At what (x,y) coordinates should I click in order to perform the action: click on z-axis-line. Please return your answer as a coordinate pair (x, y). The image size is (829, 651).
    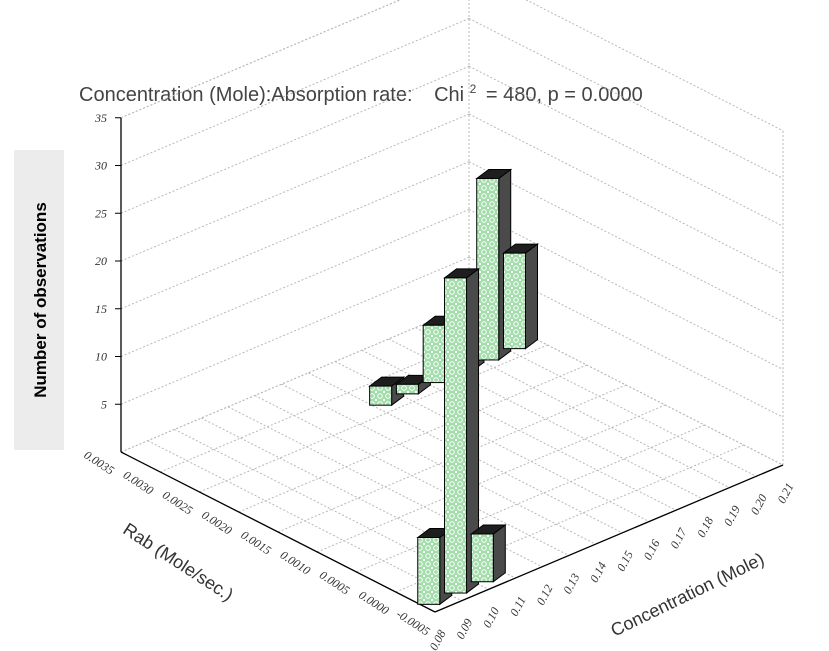
    Looking at the image, I should click on (609, 538).